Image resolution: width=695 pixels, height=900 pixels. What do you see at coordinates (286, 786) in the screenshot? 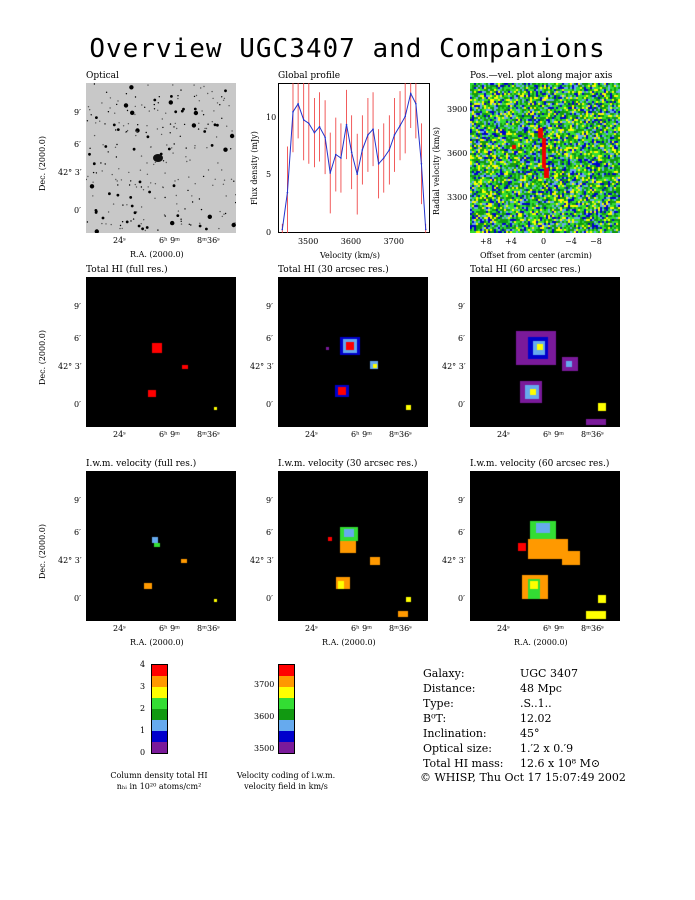
I see `vel-cbar-label-units: velocity field in km/s` at bounding box center [286, 786].